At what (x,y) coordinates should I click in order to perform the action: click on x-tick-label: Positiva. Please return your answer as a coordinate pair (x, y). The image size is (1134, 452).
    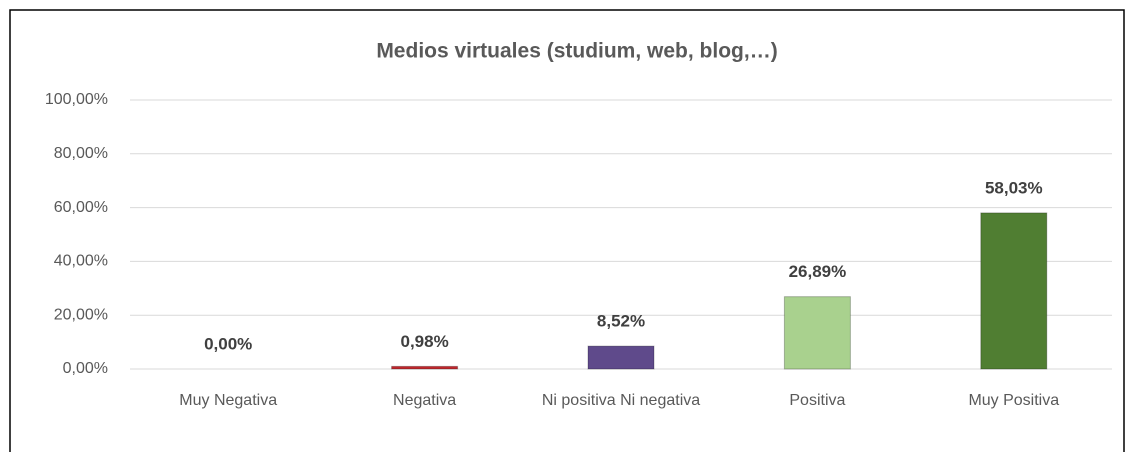
    Looking at the image, I should click on (817, 400).